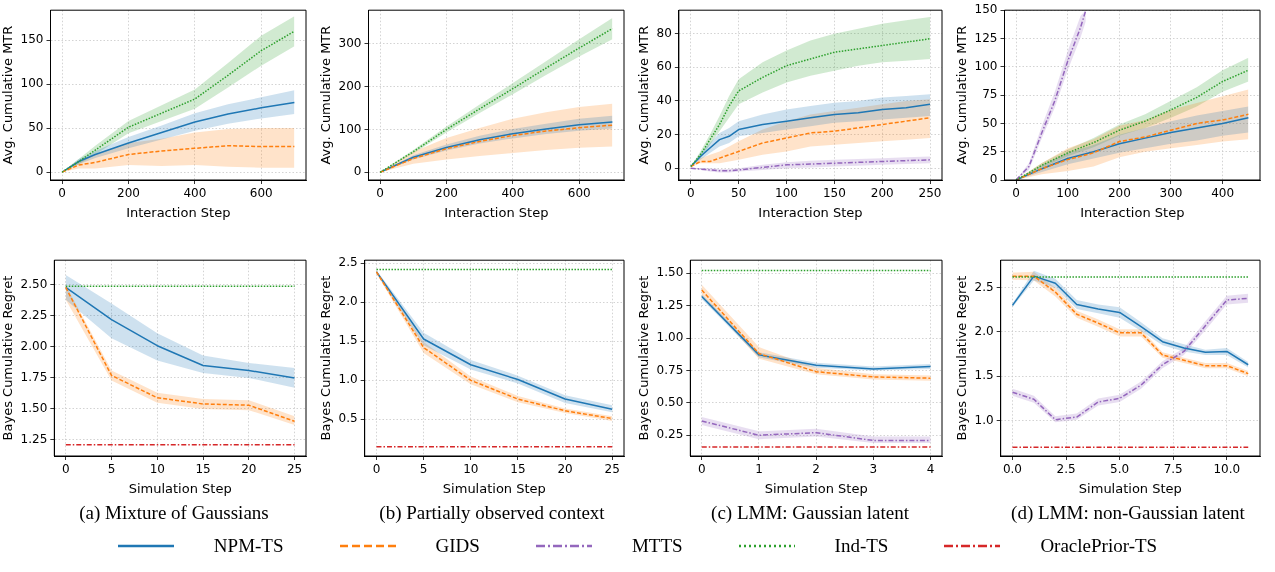  I want to click on text: (b) Partially observed context, so click(492, 513).